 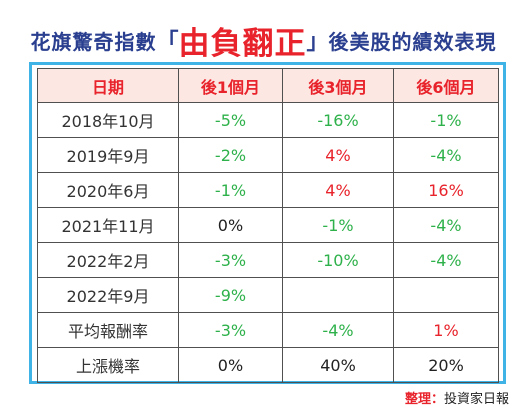 What do you see at coordinates (108, 365) in the screenshot?
I see `row-label: 上漲機率` at bounding box center [108, 365].